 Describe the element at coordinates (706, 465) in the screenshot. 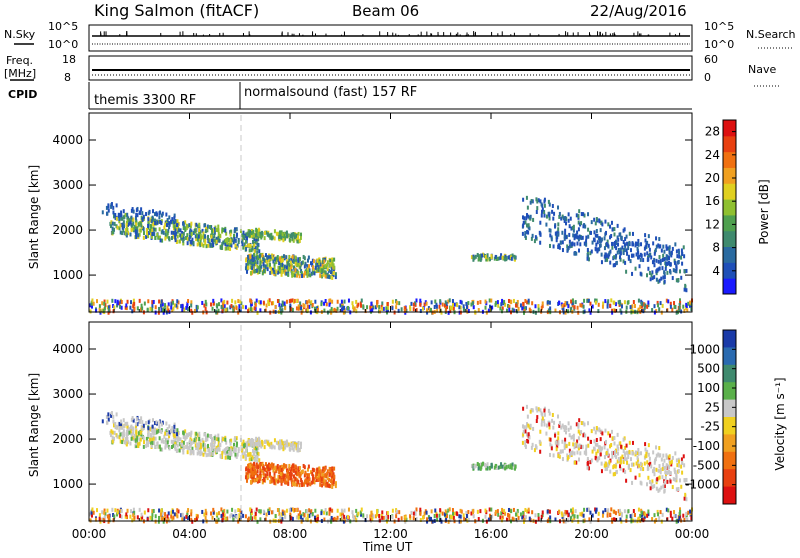

I see `colorbar-tick-label: -500` at that location.